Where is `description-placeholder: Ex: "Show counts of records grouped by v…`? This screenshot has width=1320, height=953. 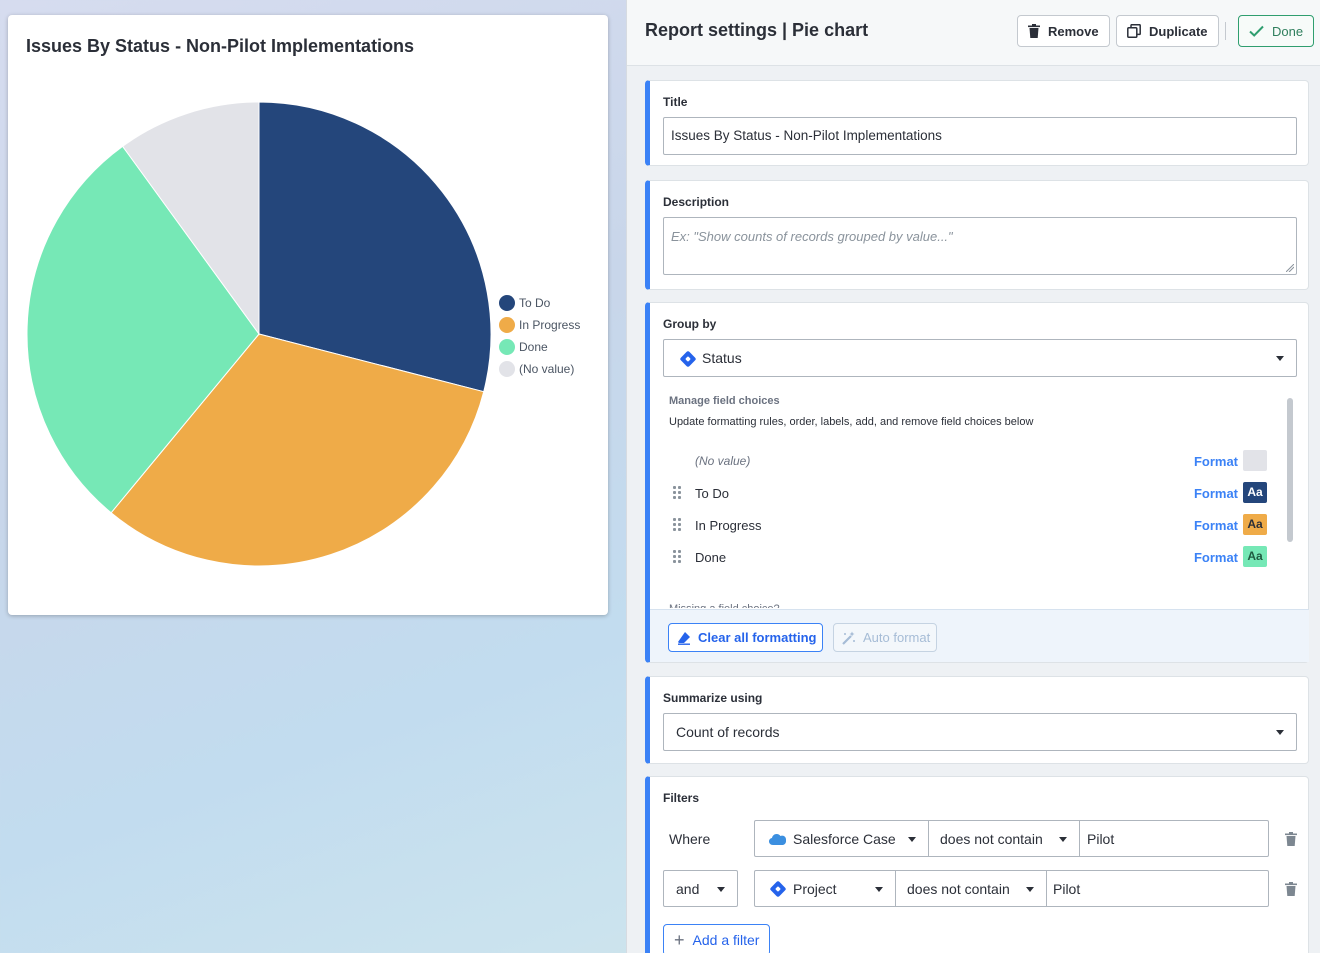 description-placeholder: Ex: "Show counts of records grouped by v… is located at coordinates (812, 236).